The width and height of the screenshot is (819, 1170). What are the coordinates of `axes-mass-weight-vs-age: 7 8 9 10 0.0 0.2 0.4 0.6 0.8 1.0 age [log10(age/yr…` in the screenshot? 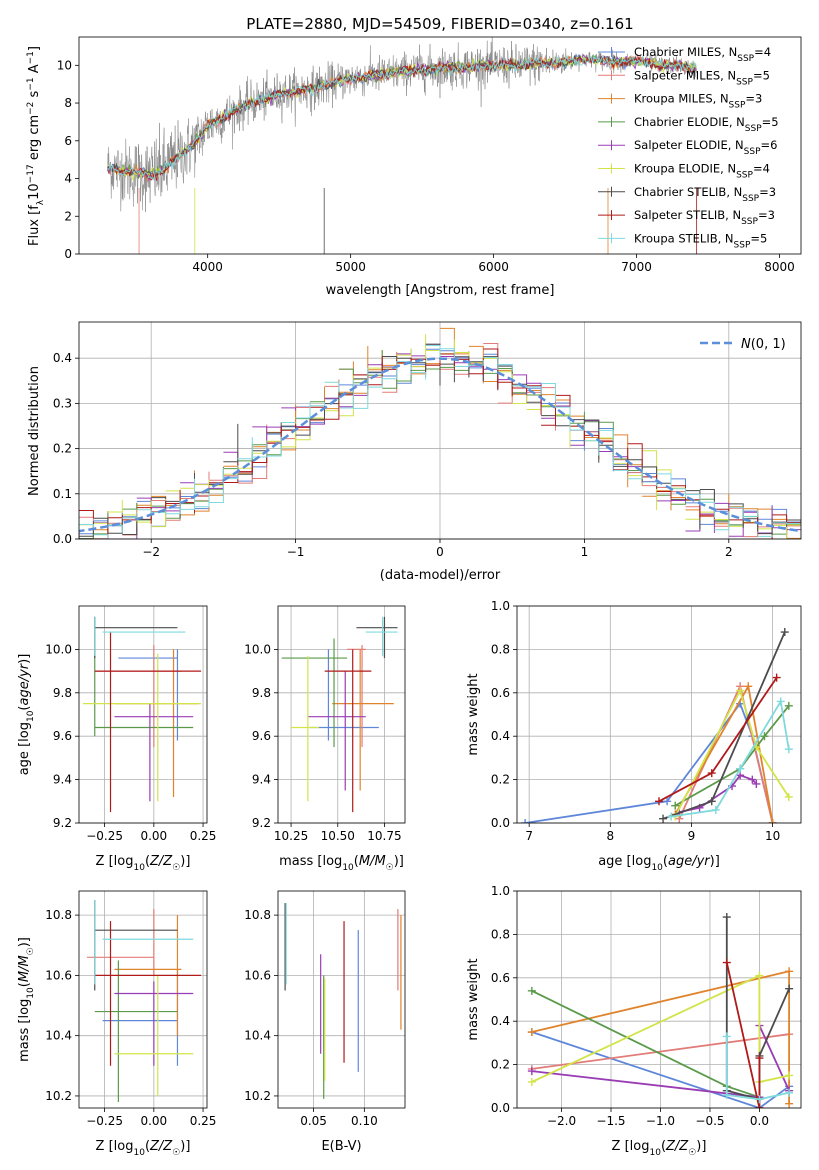 It's located at (634, 736).